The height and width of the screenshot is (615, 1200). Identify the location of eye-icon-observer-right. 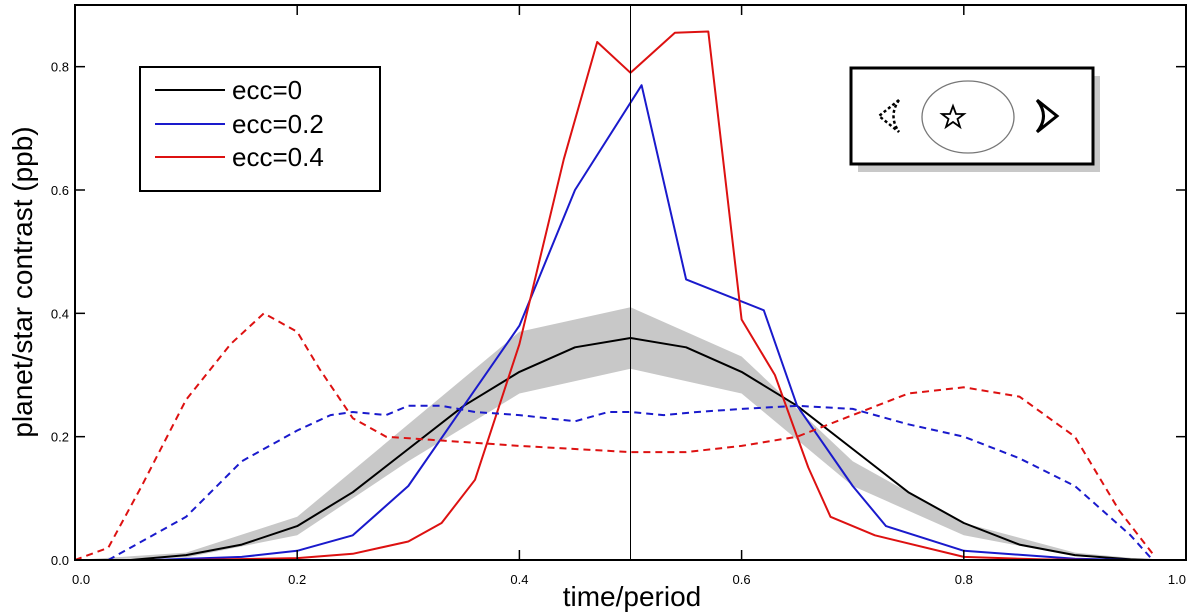
(1047, 116).